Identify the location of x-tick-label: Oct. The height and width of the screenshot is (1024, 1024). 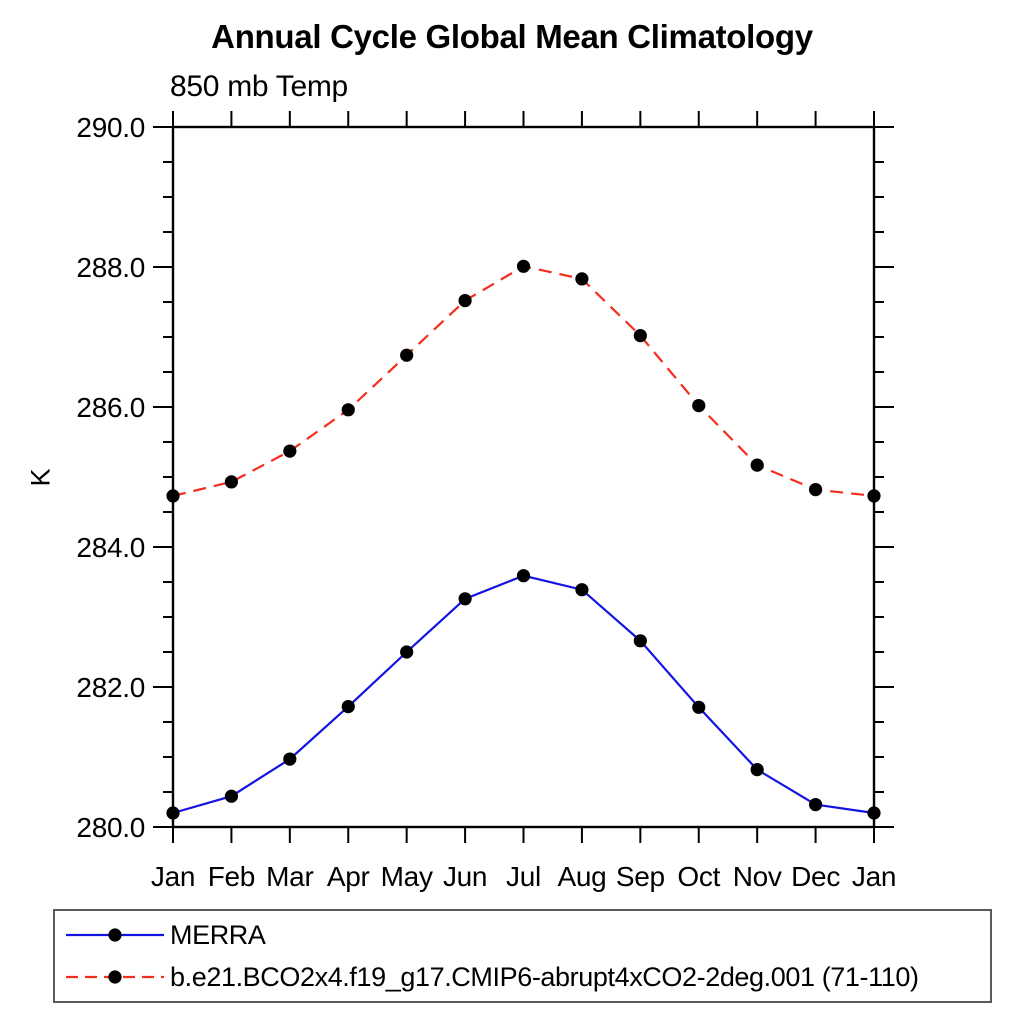
(698, 876).